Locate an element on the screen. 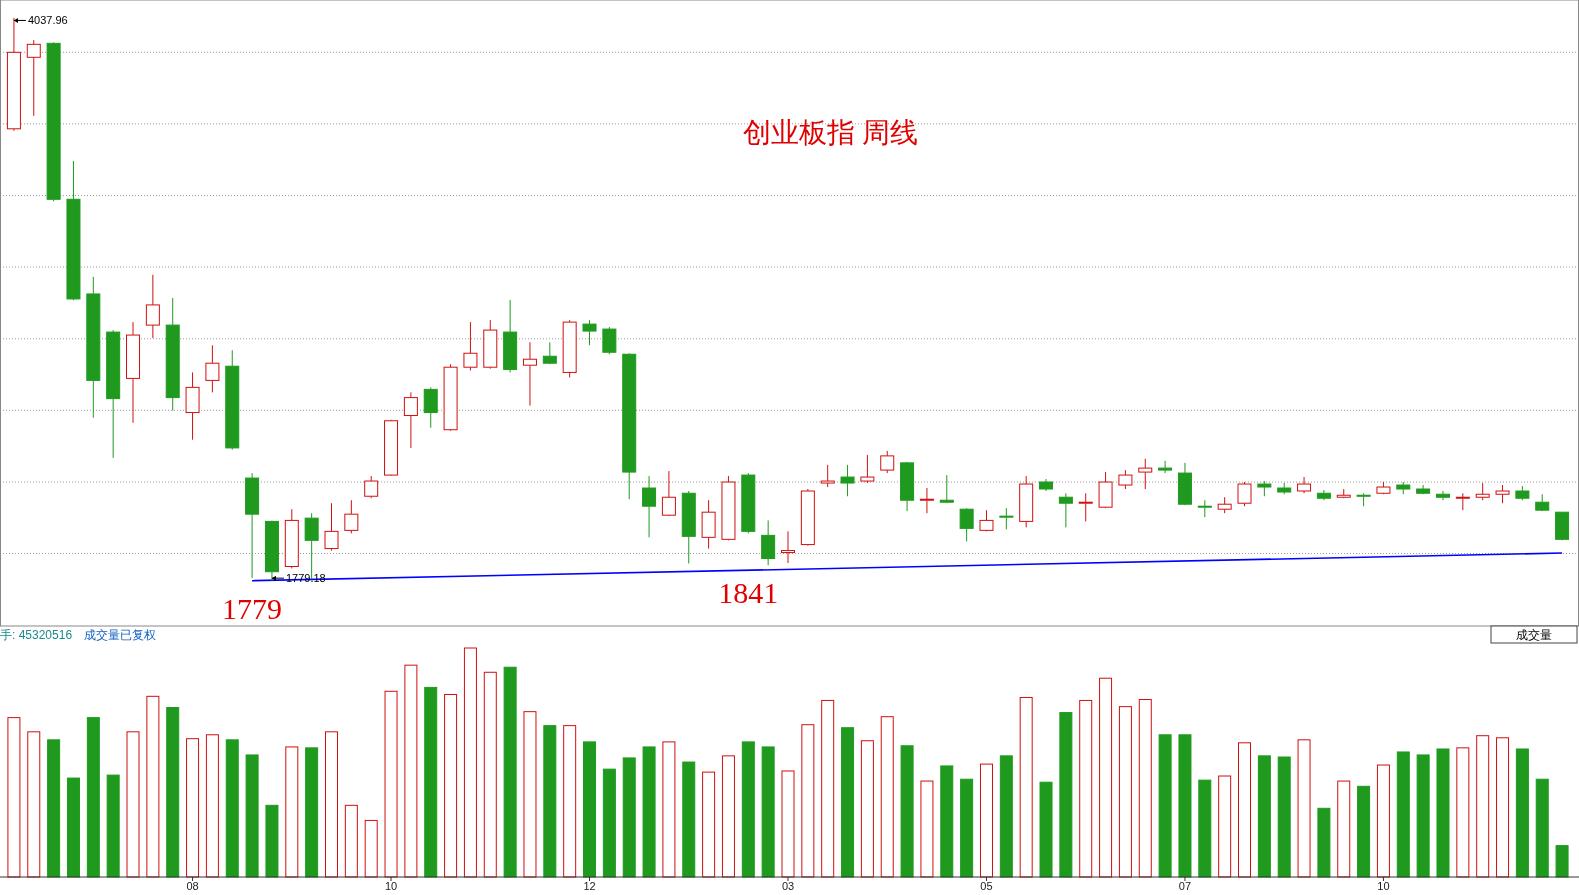 The image size is (1579, 895). x-tick-label: 12 is located at coordinates (589, 886).